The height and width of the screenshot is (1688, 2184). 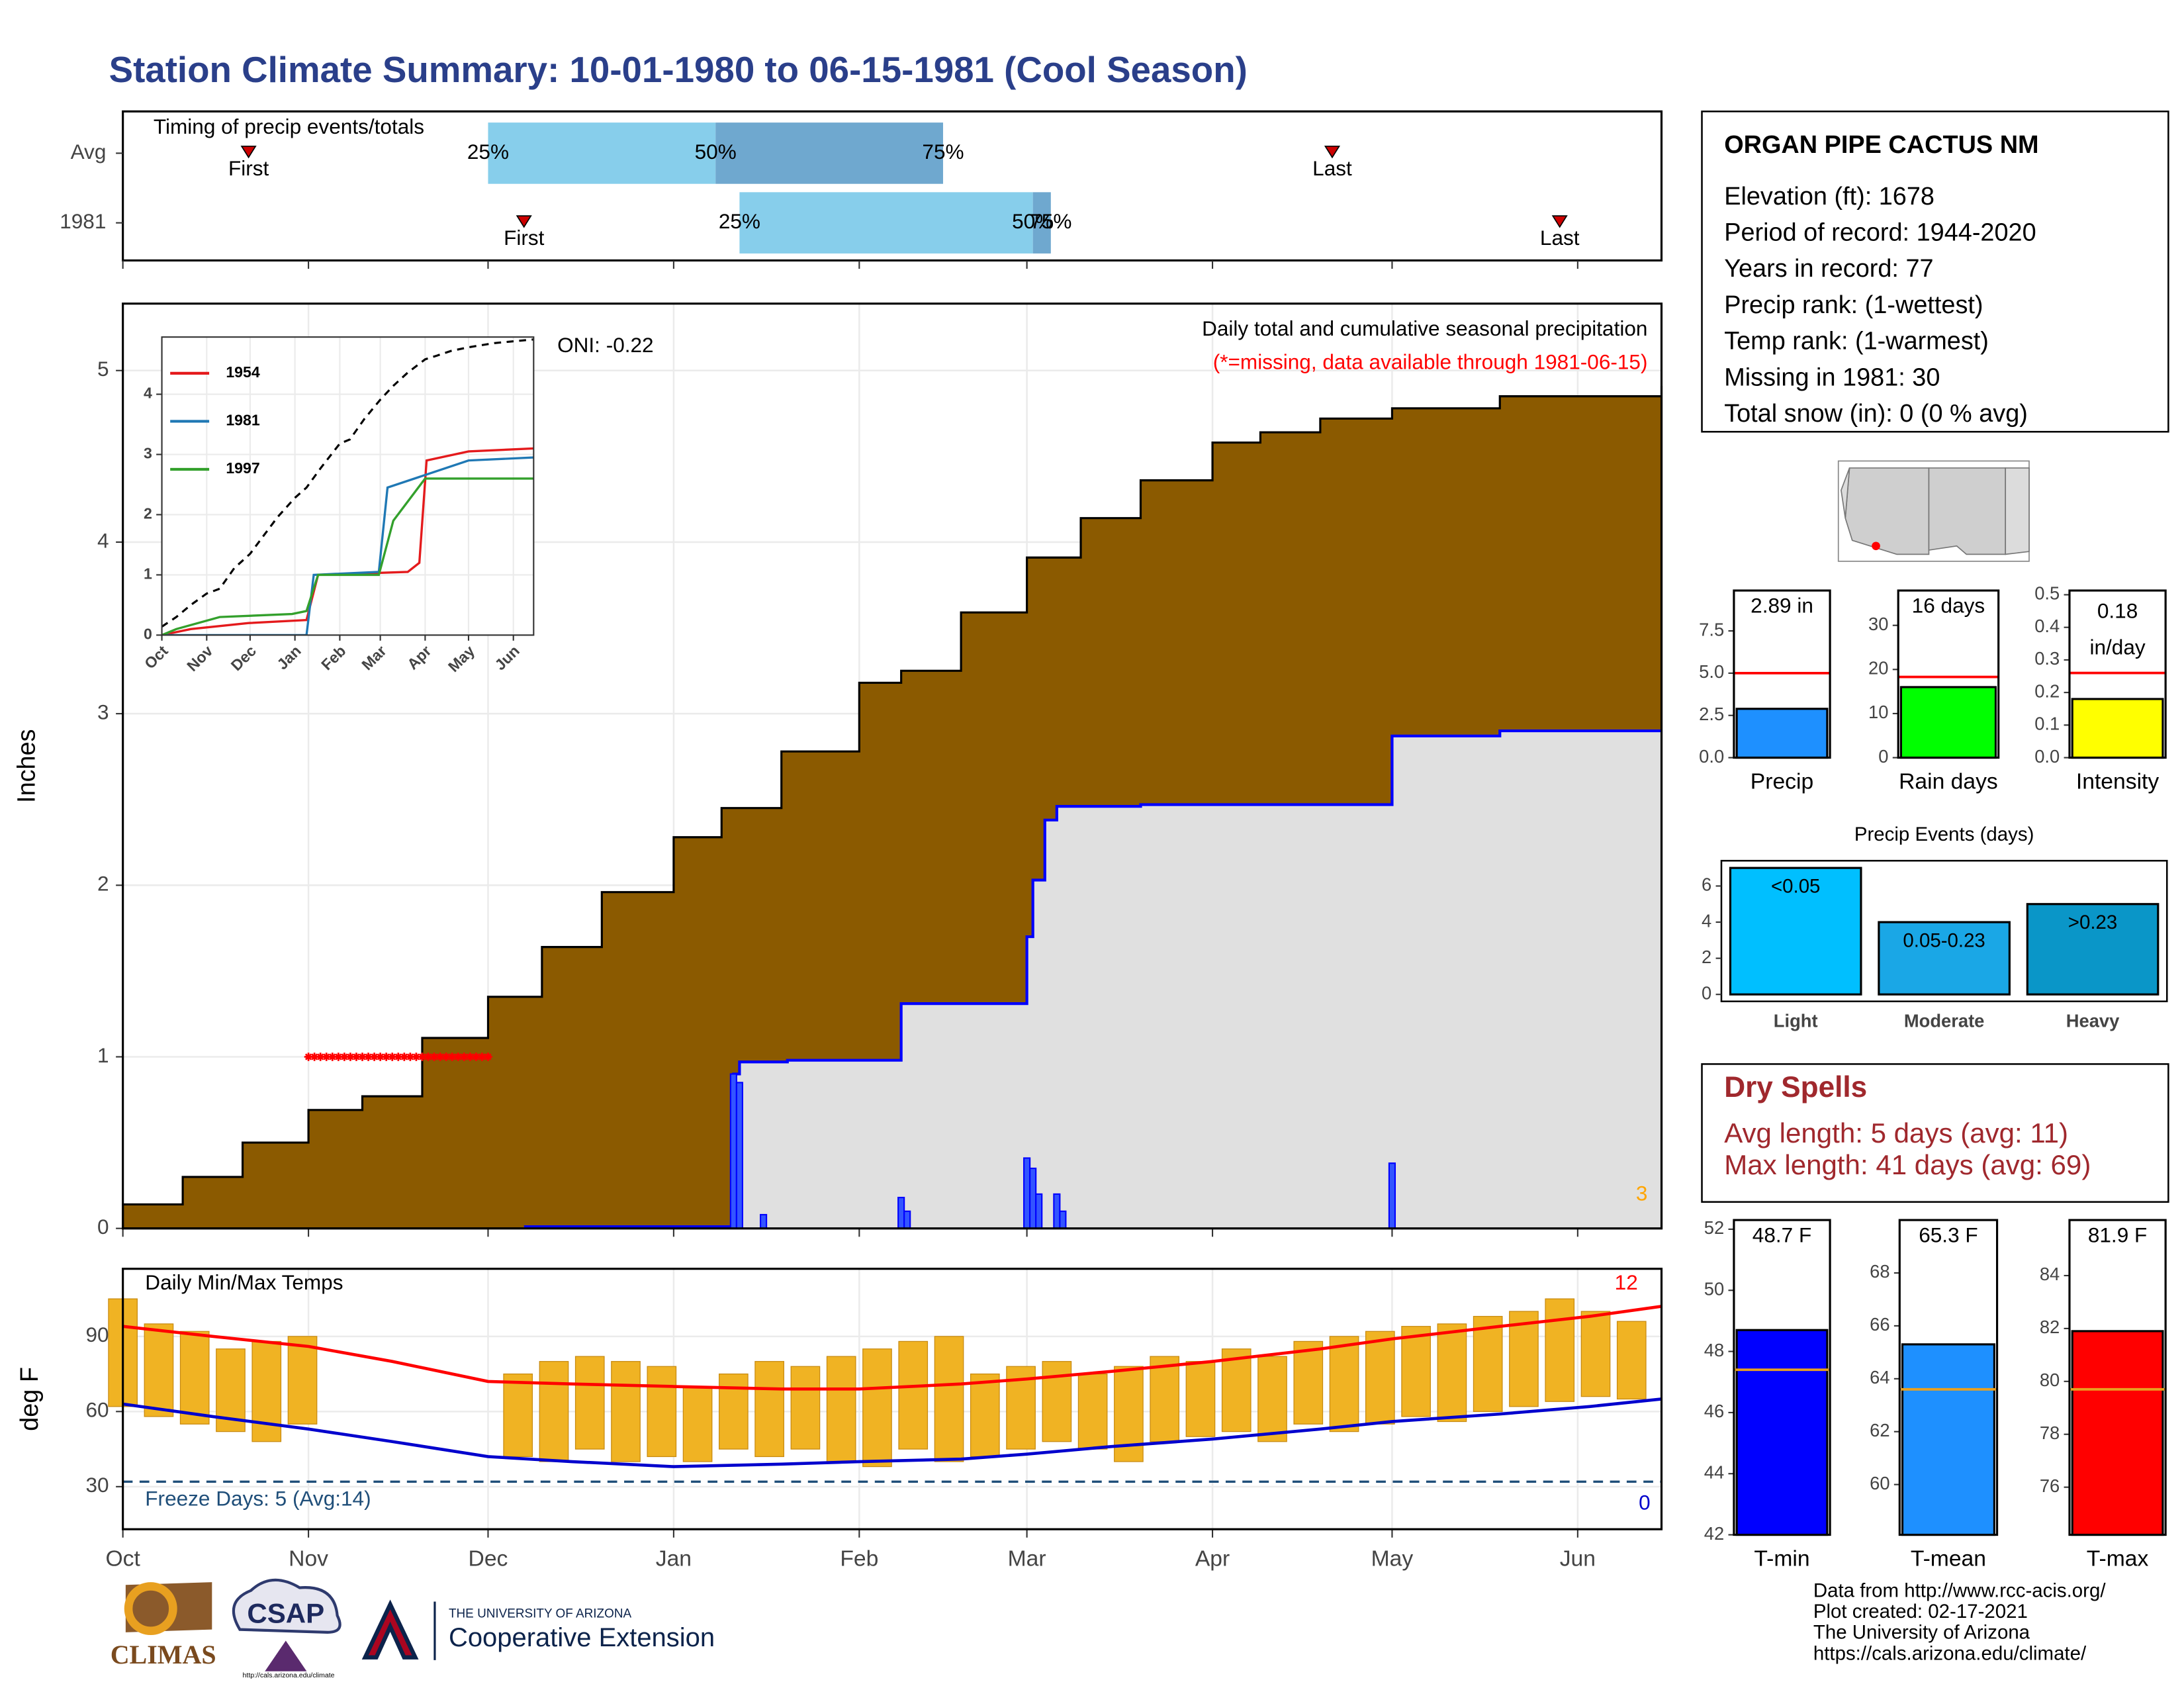 I want to click on oni-label: ONI: -0.22, so click(x=605, y=345).